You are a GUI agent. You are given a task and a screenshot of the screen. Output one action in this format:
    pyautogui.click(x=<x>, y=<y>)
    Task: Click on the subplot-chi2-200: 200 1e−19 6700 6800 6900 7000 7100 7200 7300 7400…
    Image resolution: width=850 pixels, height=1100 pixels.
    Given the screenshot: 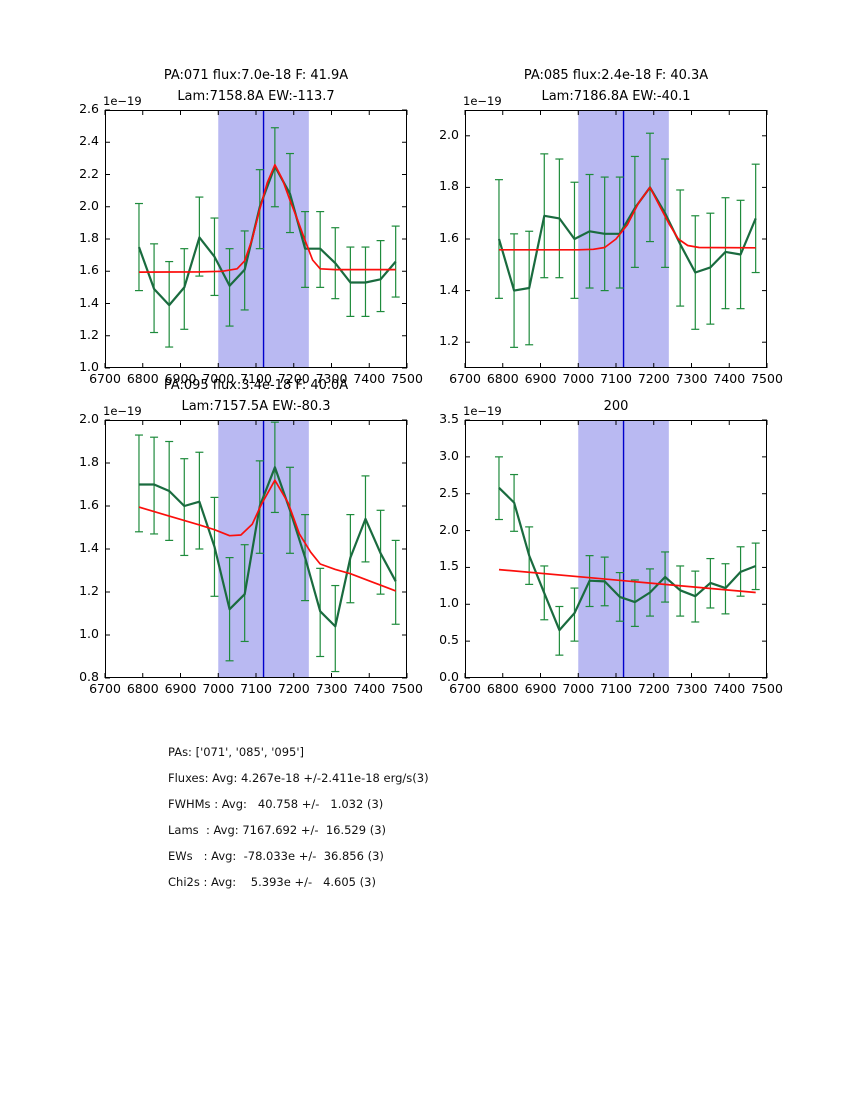 What is the action you would take?
    pyautogui.click(x=611, y=547)
    